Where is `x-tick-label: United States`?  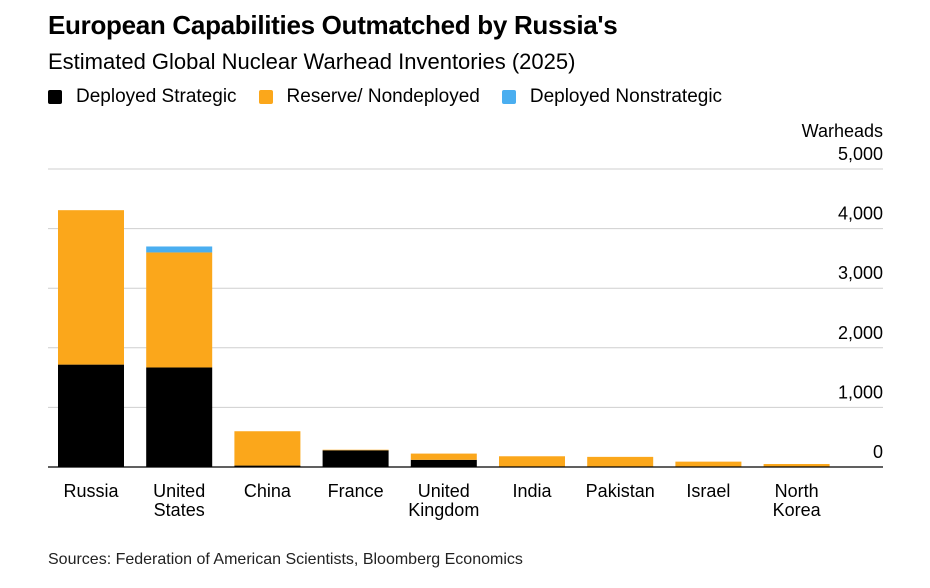 x-tick-label: United States is located at coordinates (179, 500).